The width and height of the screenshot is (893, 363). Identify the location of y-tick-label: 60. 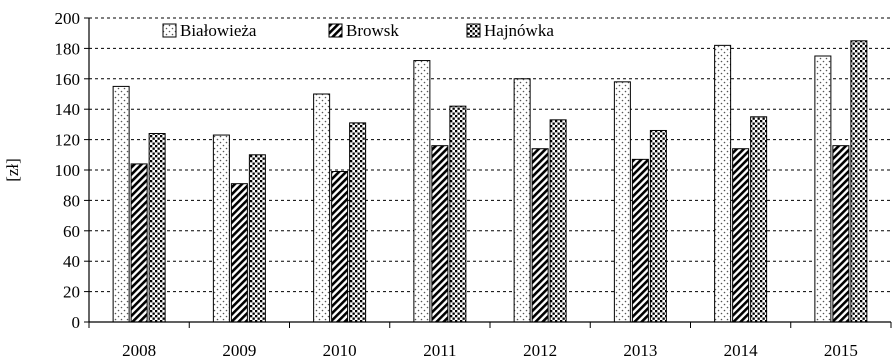
(71, 231).